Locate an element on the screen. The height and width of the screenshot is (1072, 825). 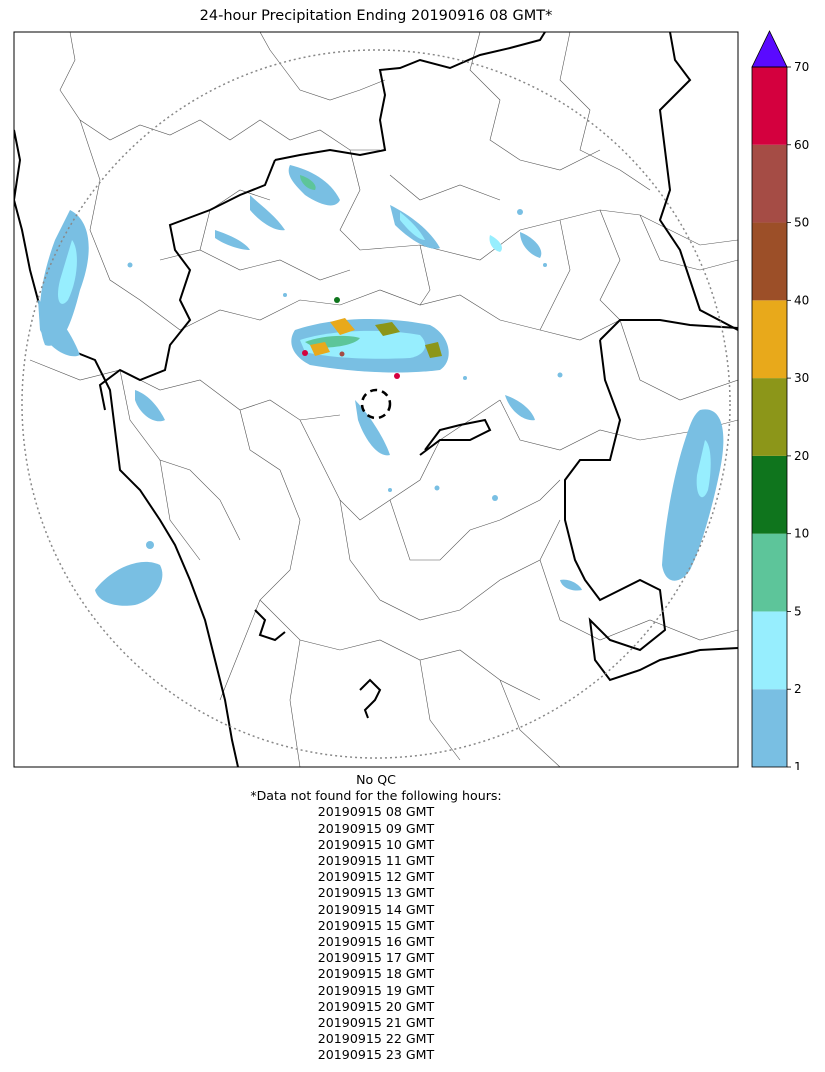
colorbar-tick-label: 1 is located at coordinates (798, 765).